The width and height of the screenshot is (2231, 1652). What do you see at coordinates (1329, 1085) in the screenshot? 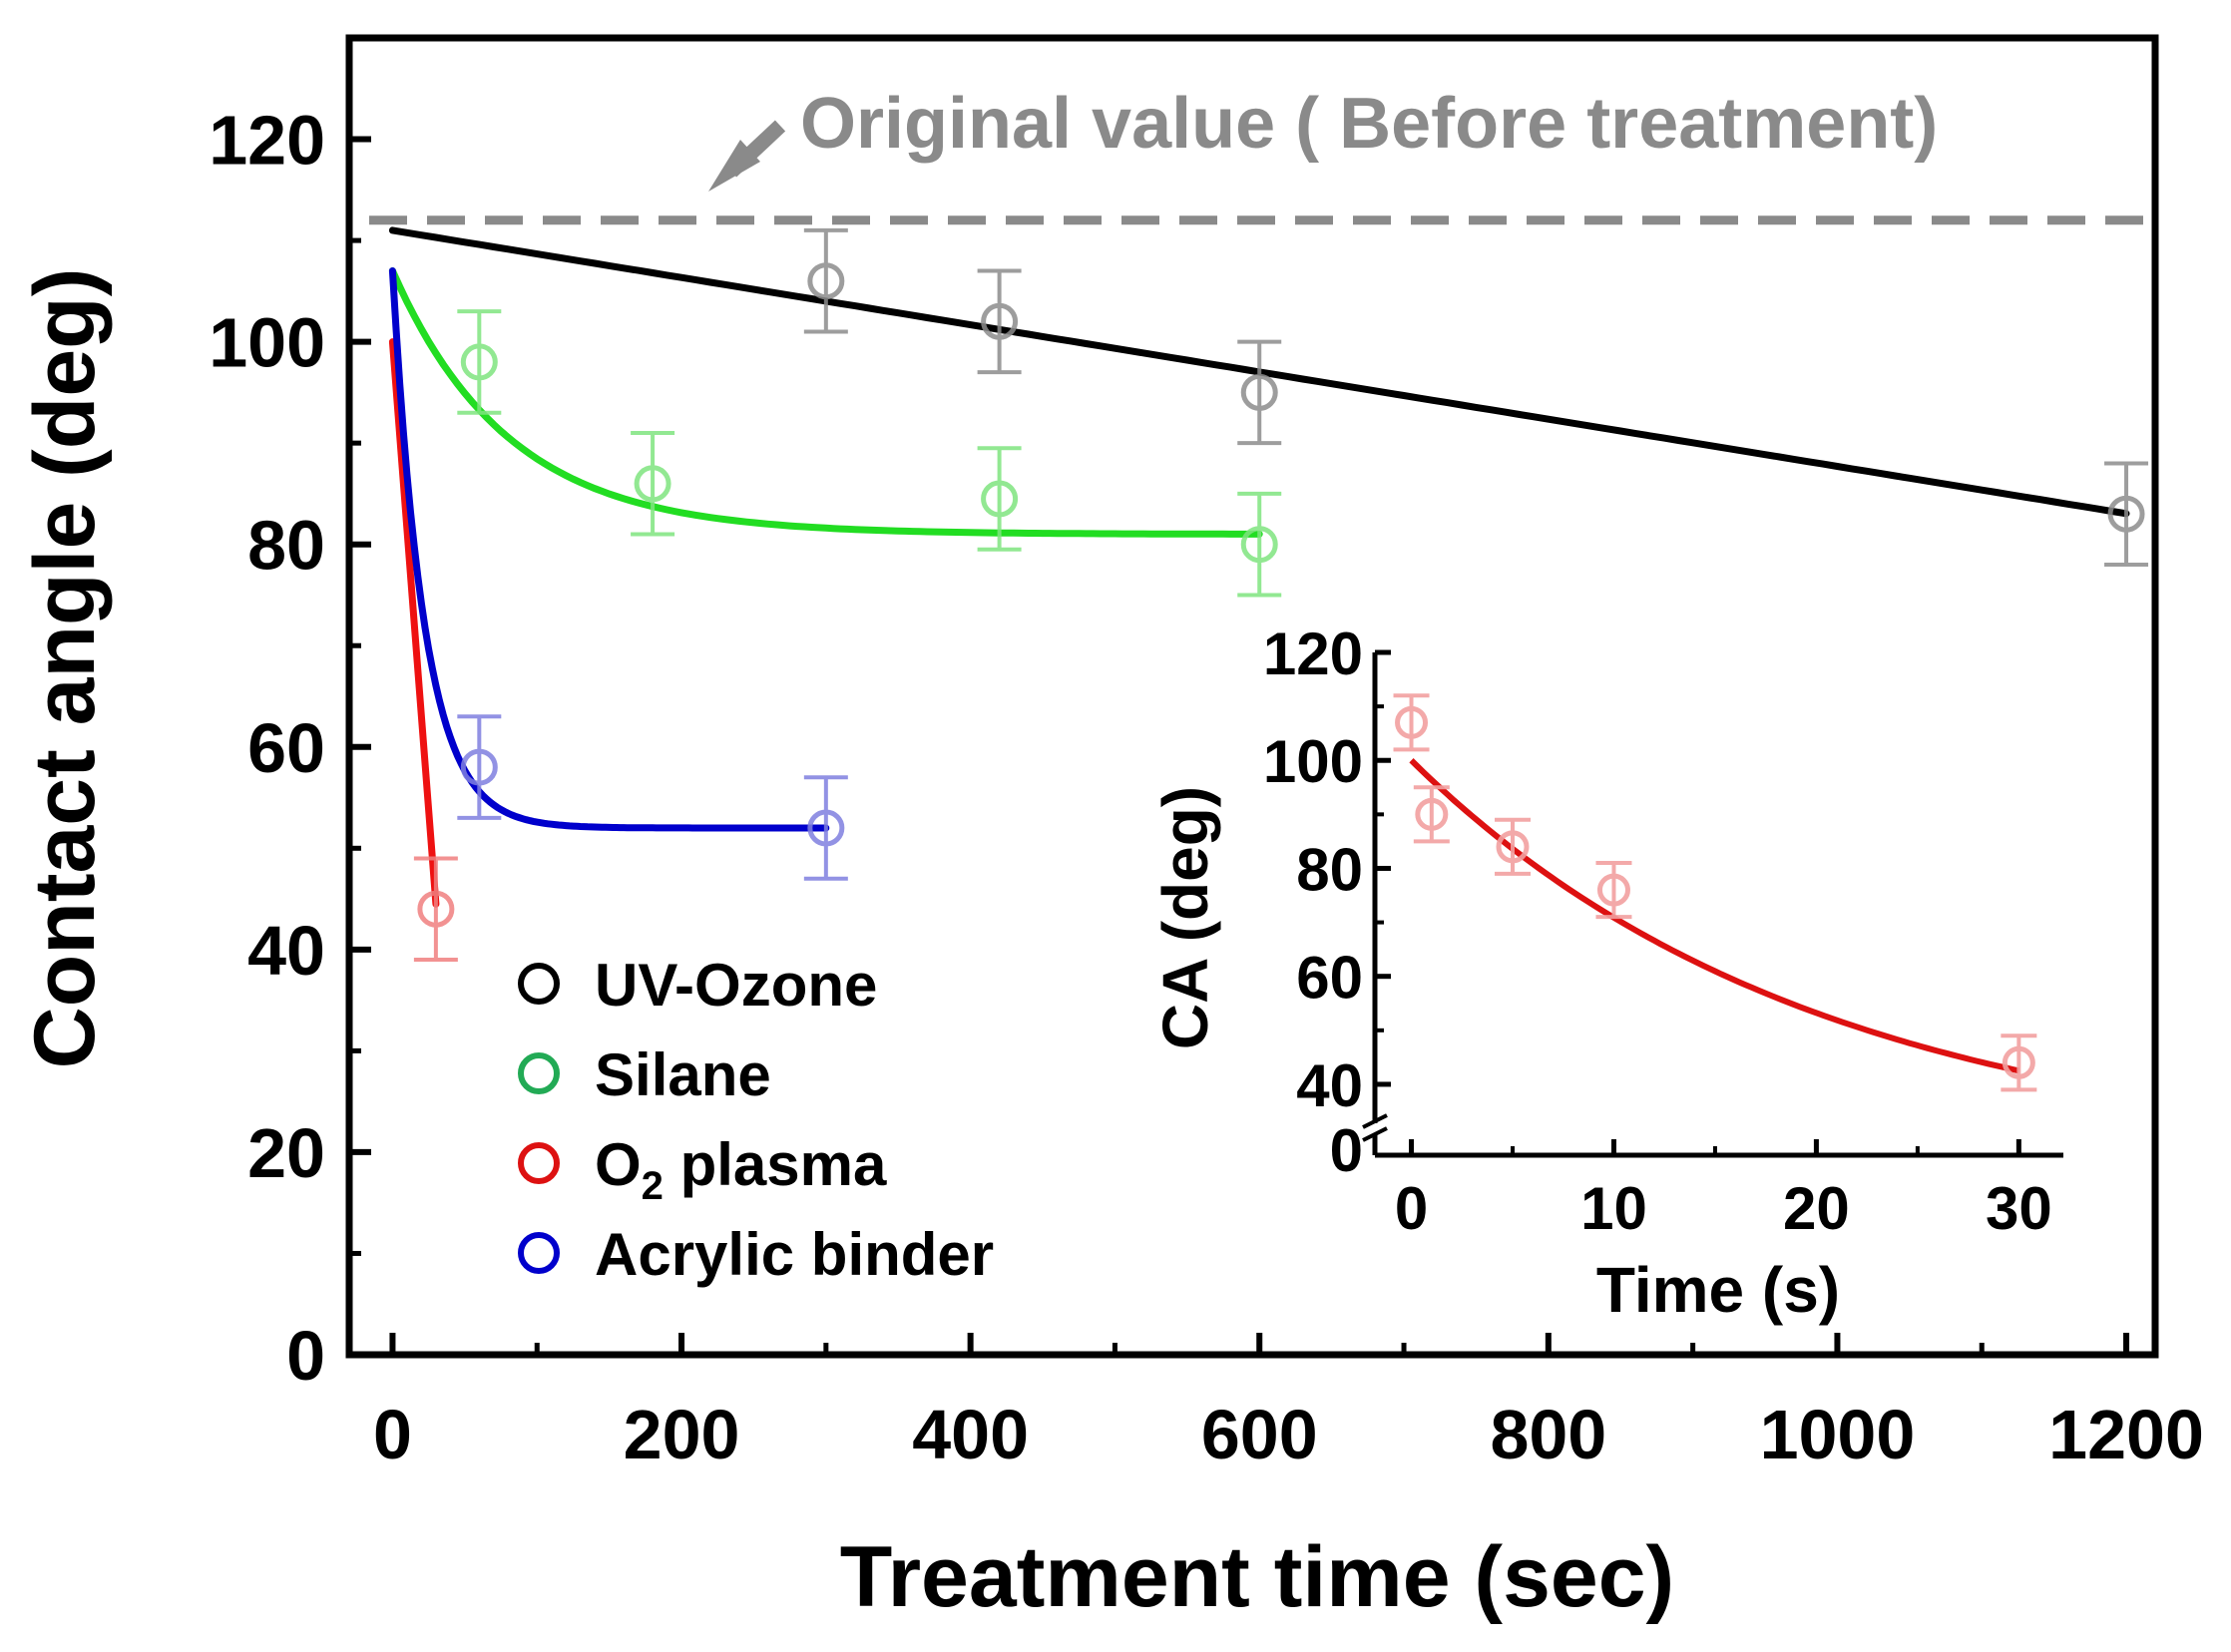
I see `inset-y-tick-label-40: 40` at bounding box center [1329, 1085].